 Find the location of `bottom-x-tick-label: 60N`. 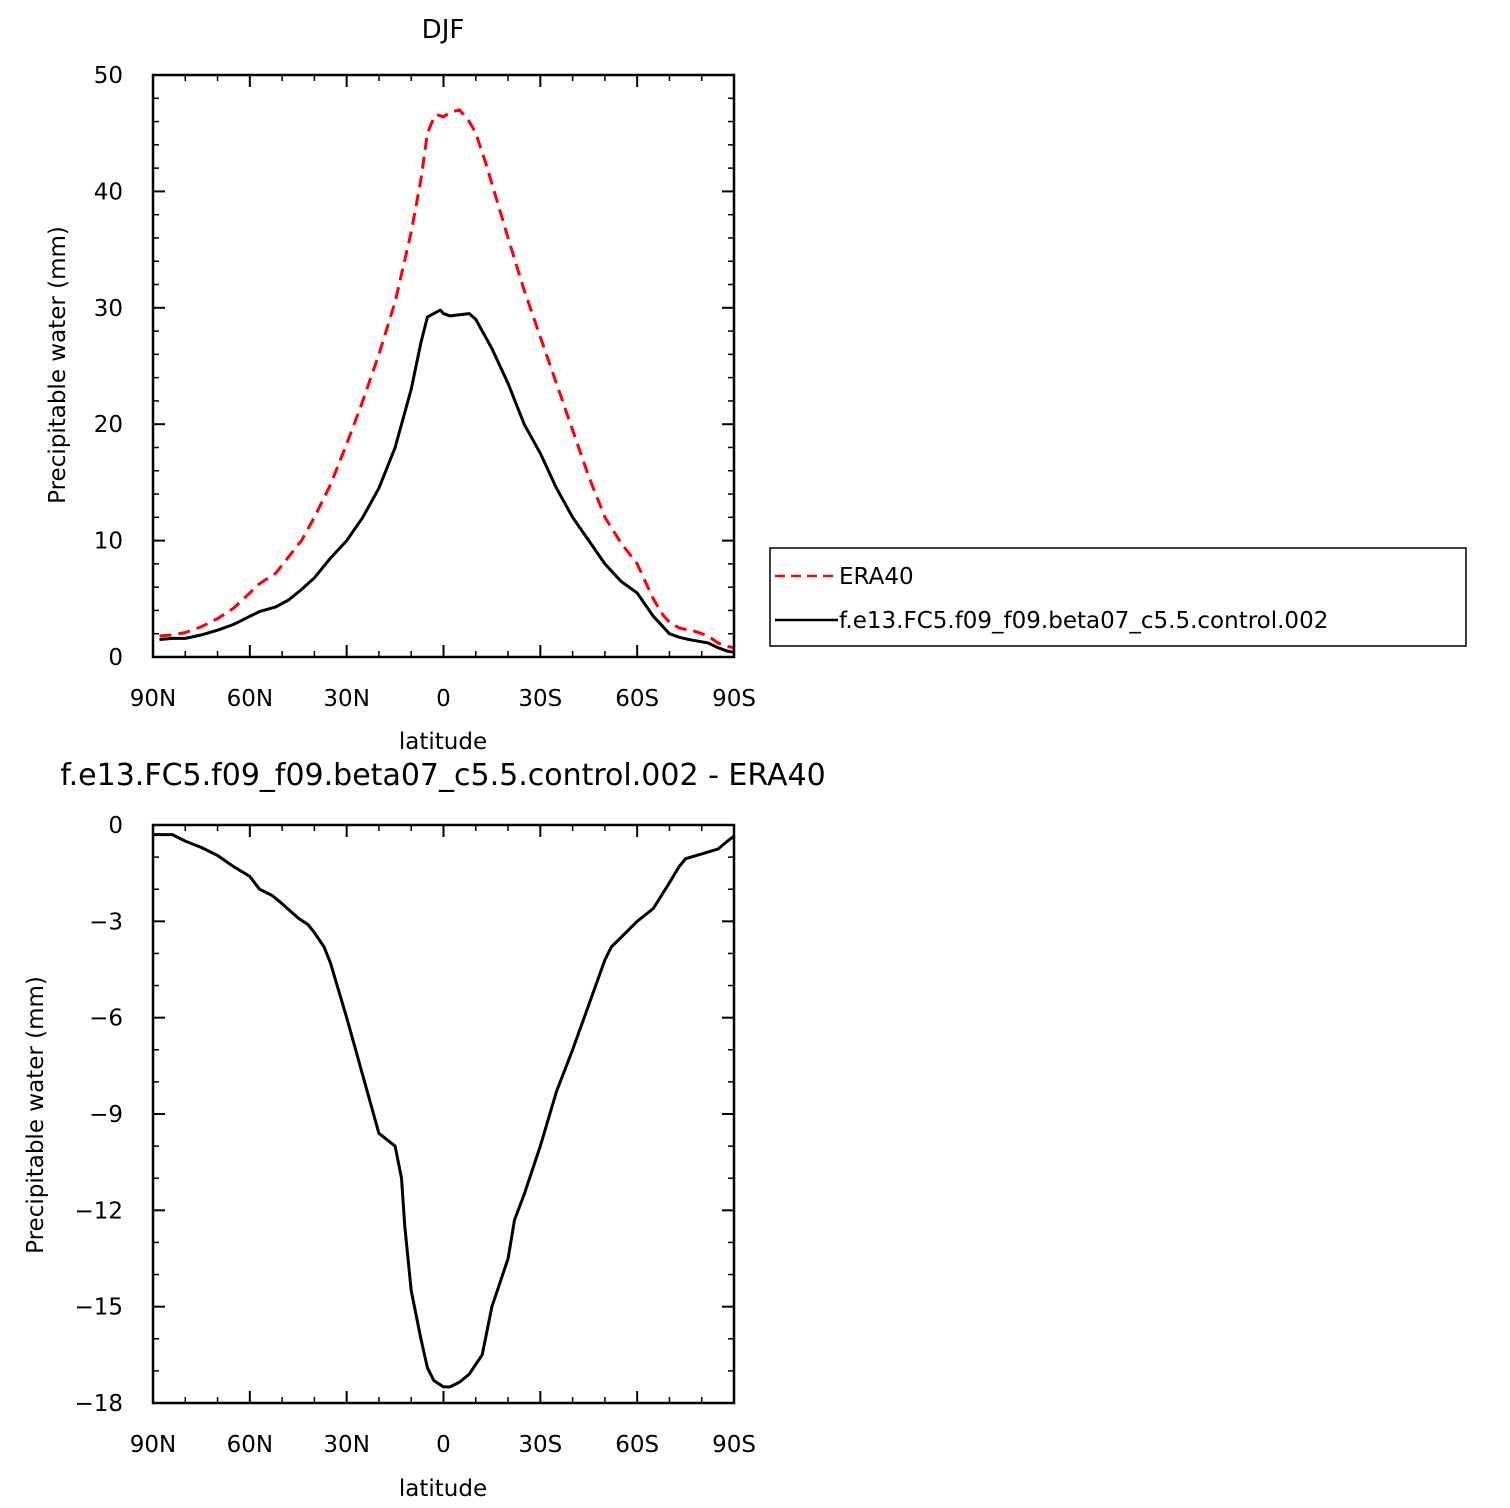

bottom-x-tick-label: 60N is located at coordinates (250, 1445).